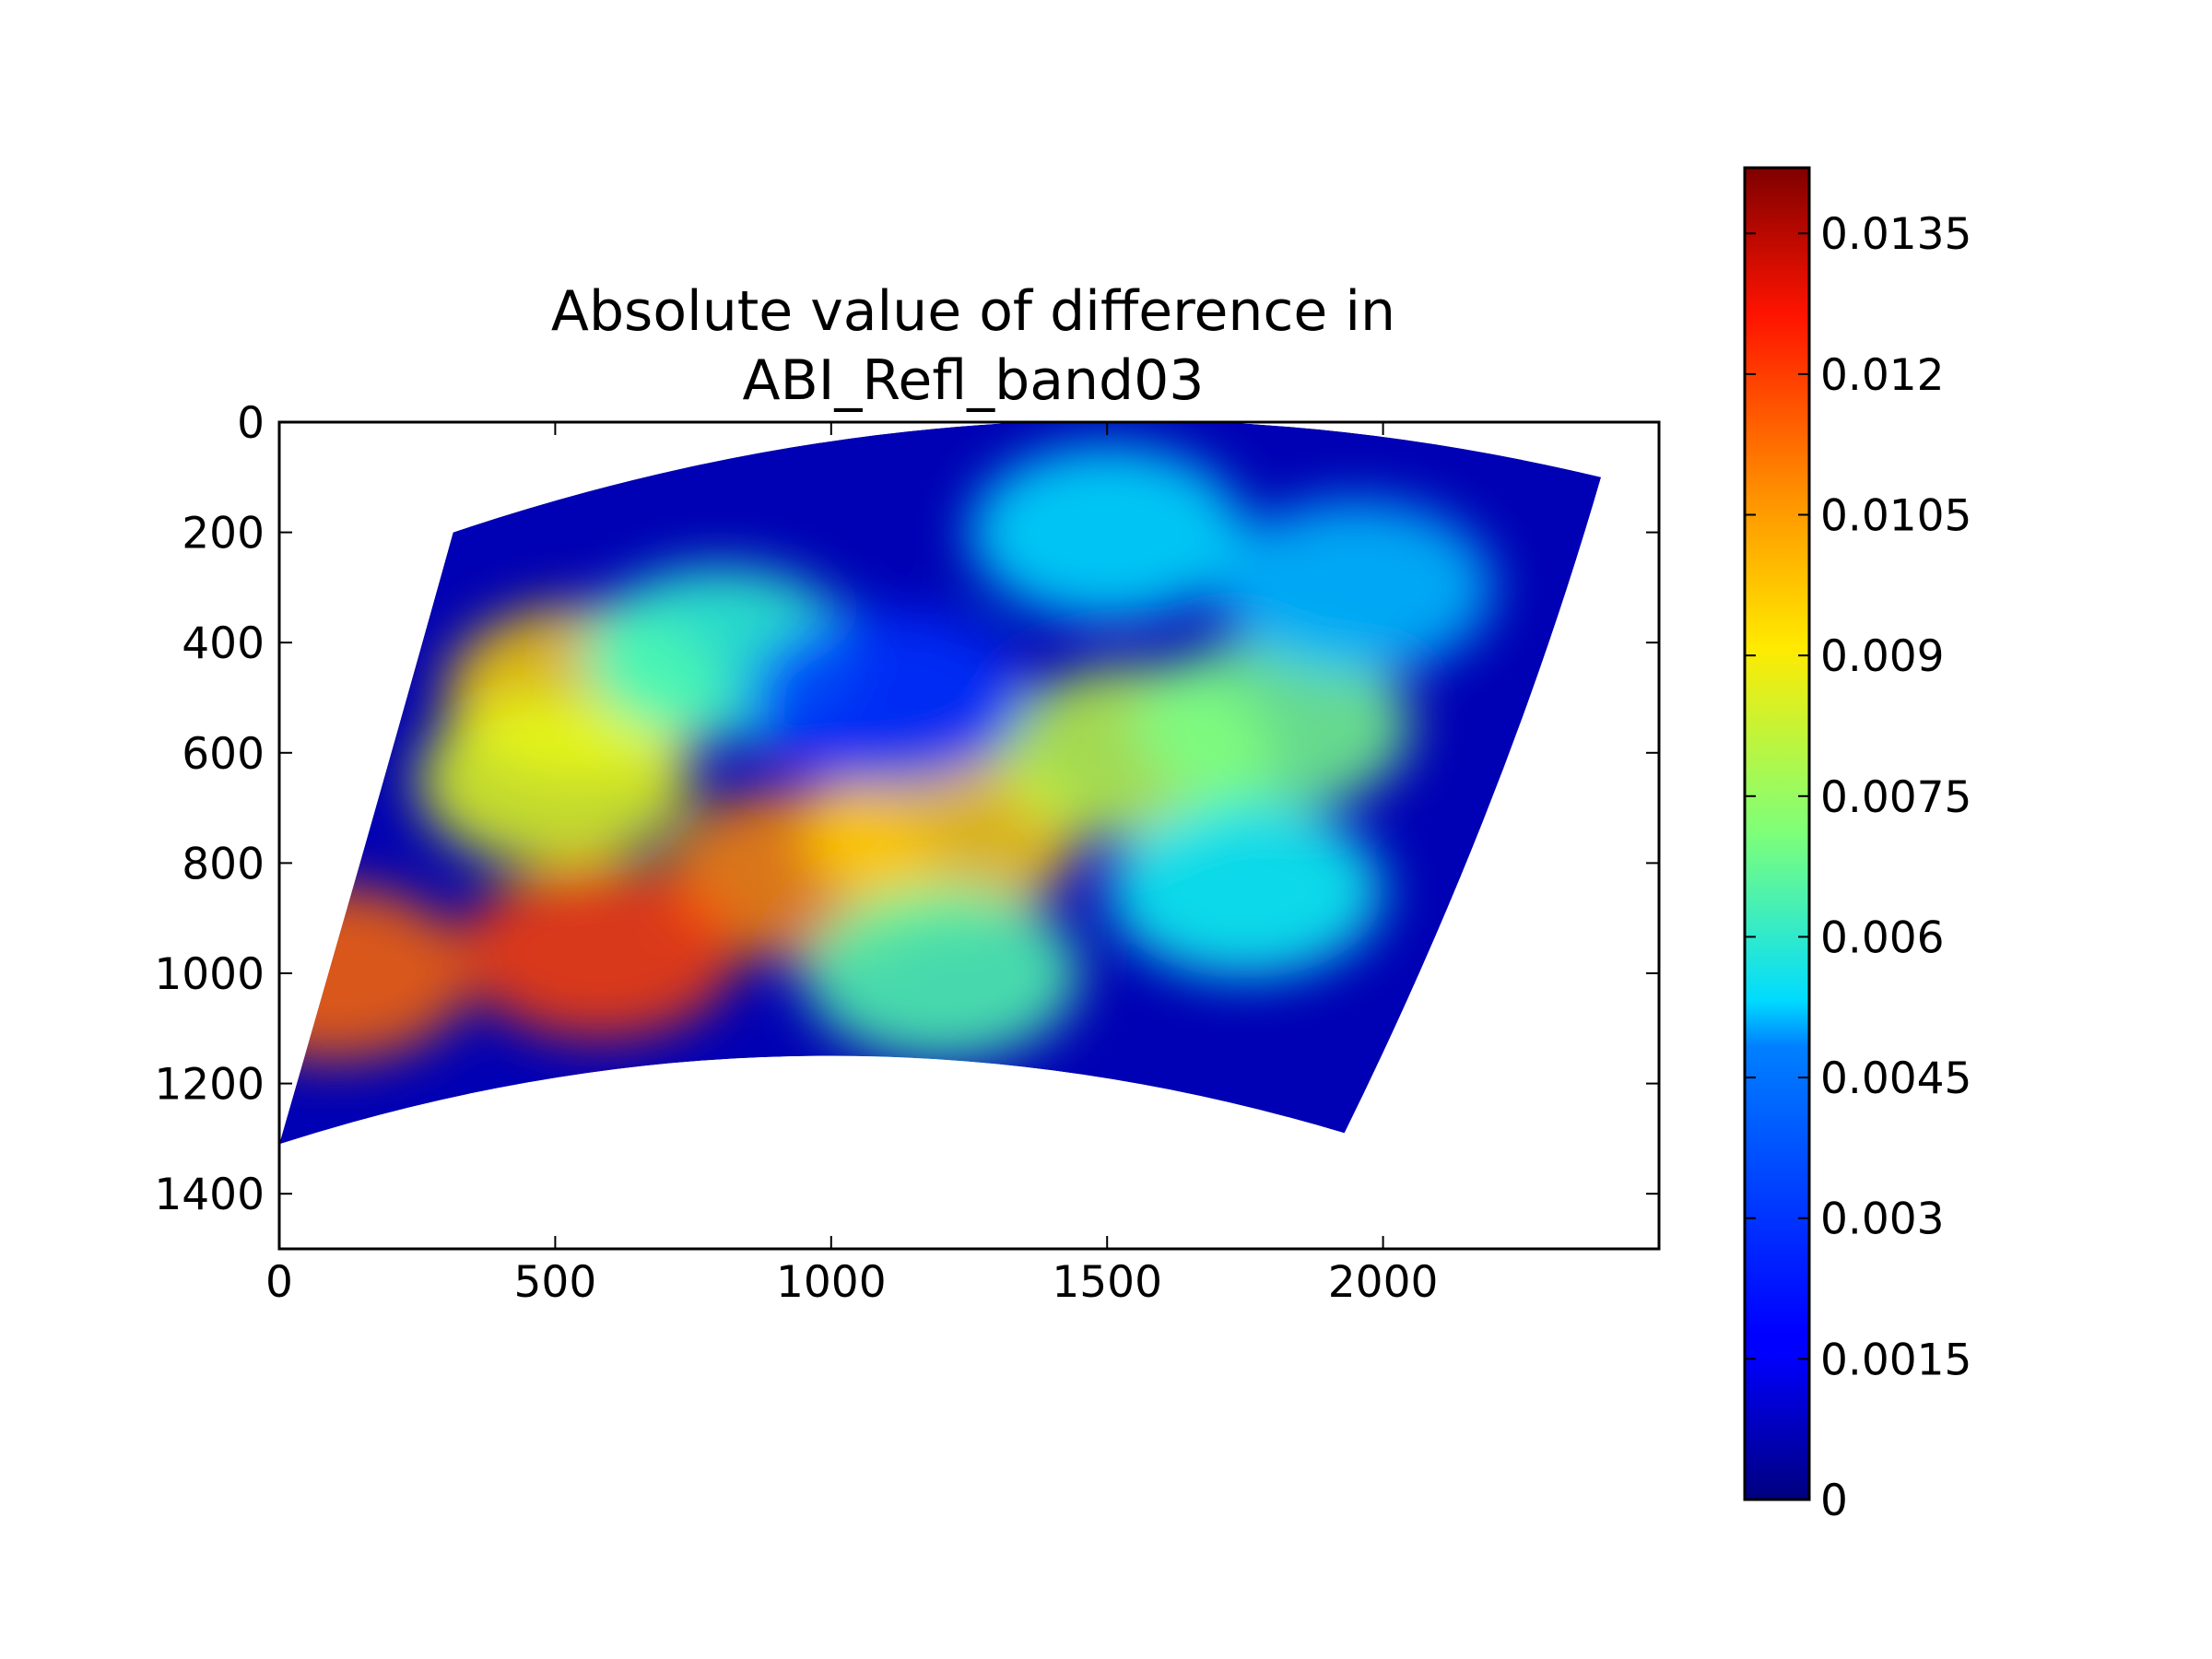 This screenshot has height=1659, width=2212. I want to click on x-tick-label: 1000, so click(831, 1282).